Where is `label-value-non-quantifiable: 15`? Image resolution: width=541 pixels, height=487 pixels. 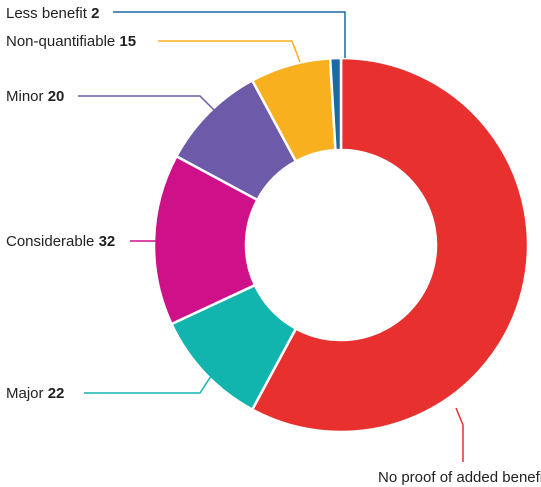
label-value-non-quantifiable: 15 is located at coordinates (127, 41).